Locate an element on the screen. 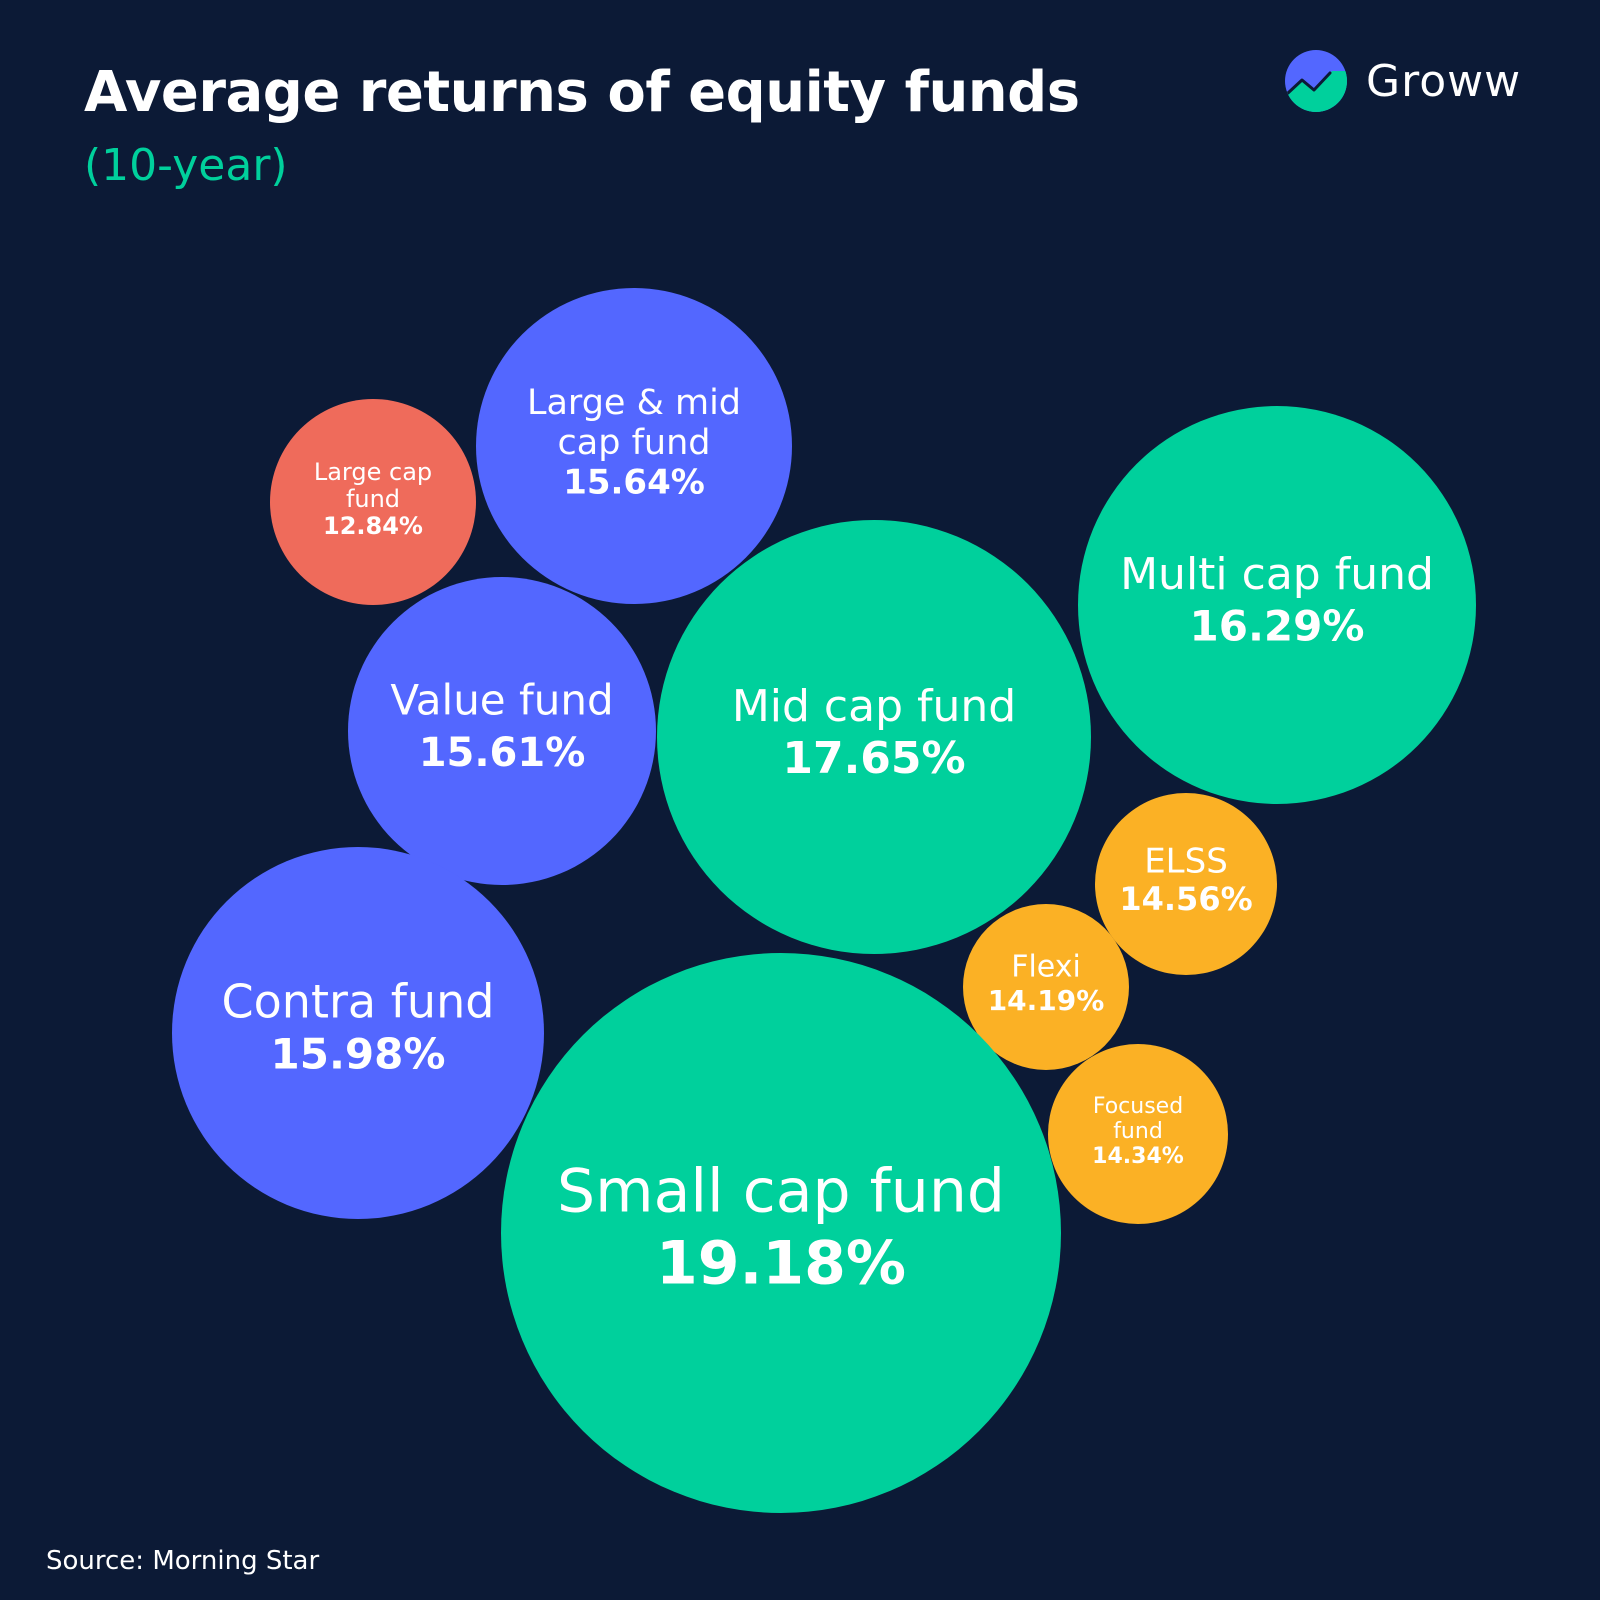 The image size is (1600, 1600). source-note: Source: Morning Star is located at coordinates (183, 1561).